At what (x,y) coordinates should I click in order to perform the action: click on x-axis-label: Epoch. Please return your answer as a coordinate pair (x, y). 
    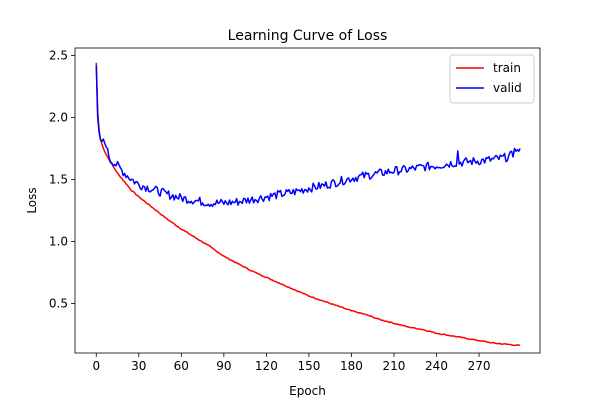
    Looking at the image, I should click on (307, 391).